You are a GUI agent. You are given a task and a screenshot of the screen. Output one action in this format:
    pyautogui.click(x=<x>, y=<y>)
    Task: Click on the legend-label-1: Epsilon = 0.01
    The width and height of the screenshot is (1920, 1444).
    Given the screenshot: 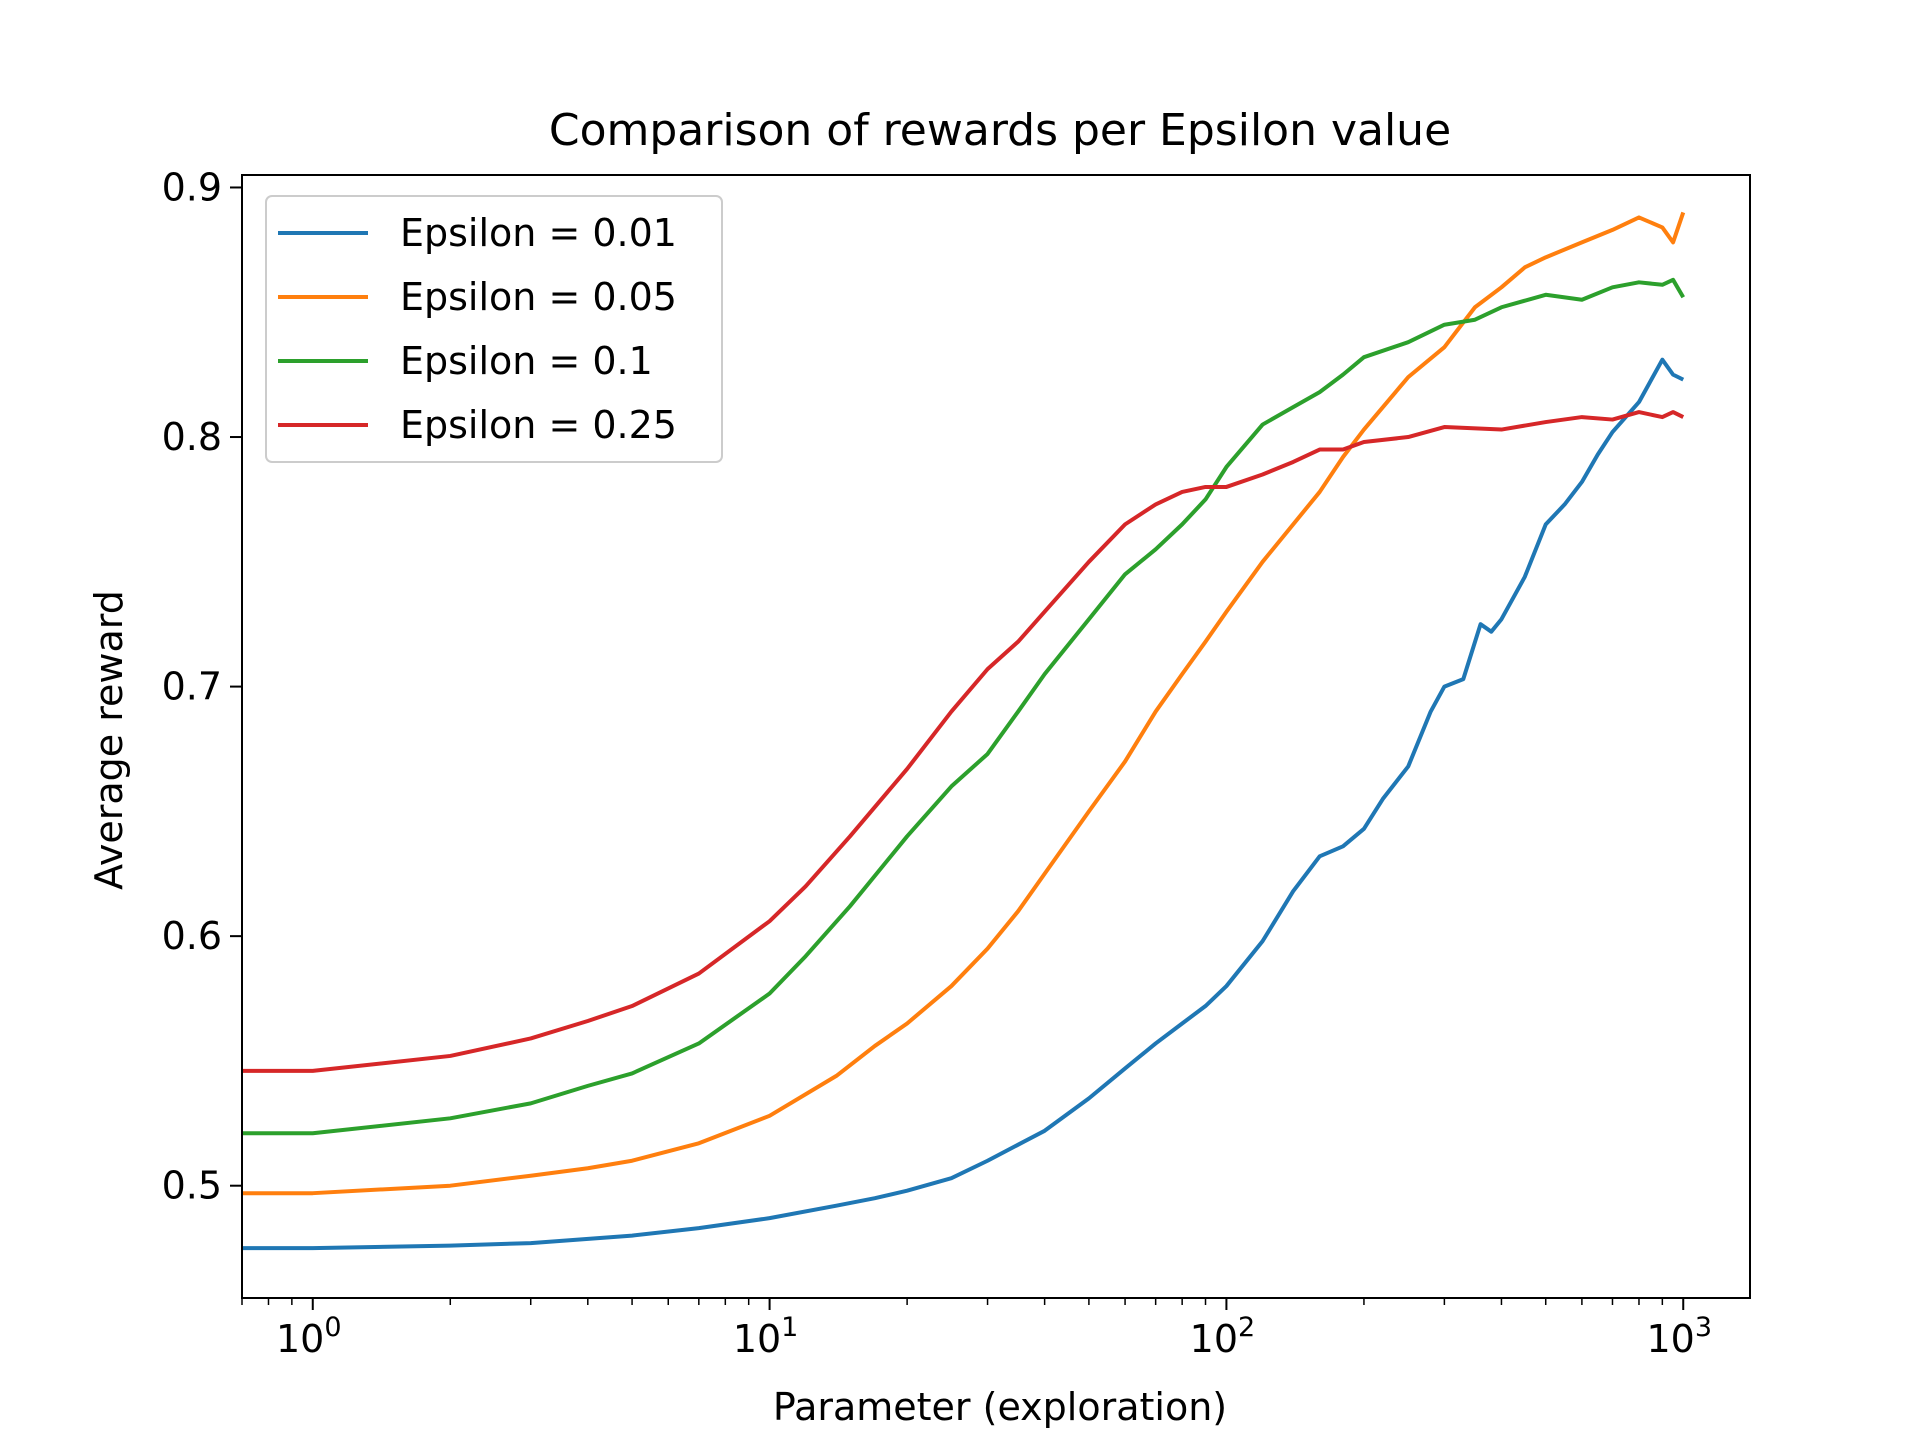 What is the action you would take?
    pyautogui.click(x=538, y=233)
    